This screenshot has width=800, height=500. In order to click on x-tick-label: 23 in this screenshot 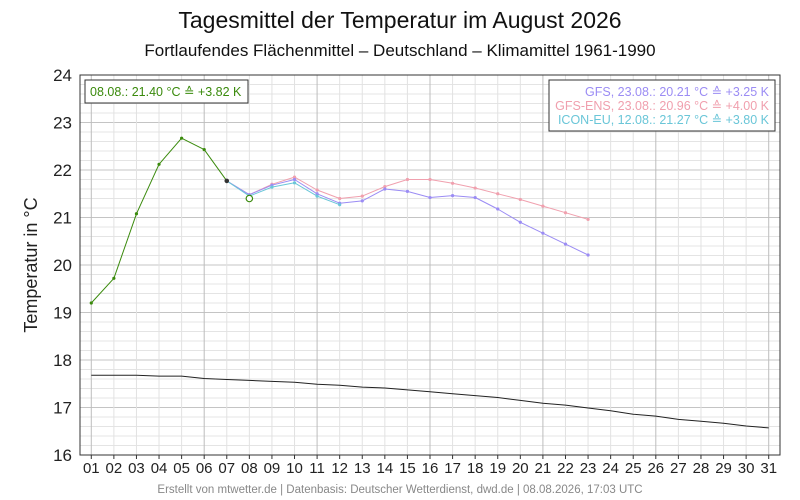, I will do `click(588, 468)`.